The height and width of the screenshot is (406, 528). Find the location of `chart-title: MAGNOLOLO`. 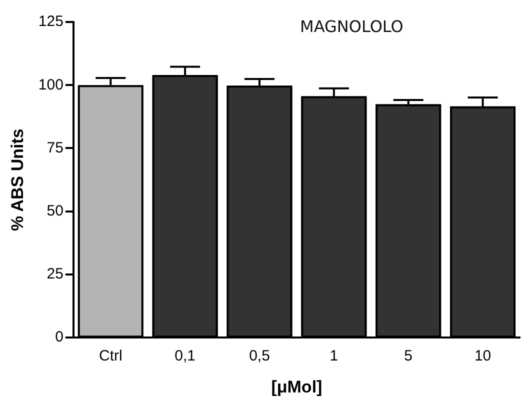

chart-title: MAGNOLOLO is located at coordinates (352, 26).